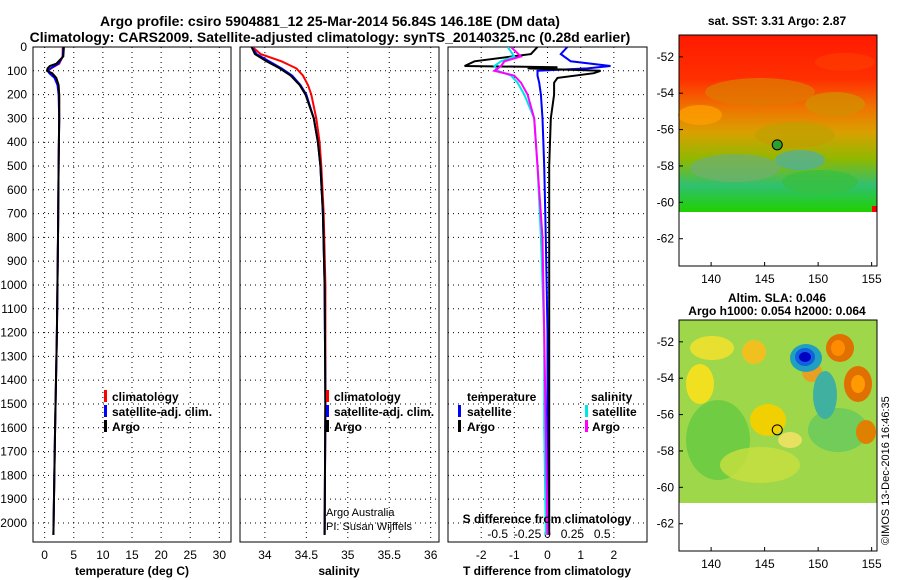 This screenshot has height=580, width=900. Describe the element at coordinates (614, 412) in the screenshot. I see `legend-label-s-satellite: satellite` at that location.